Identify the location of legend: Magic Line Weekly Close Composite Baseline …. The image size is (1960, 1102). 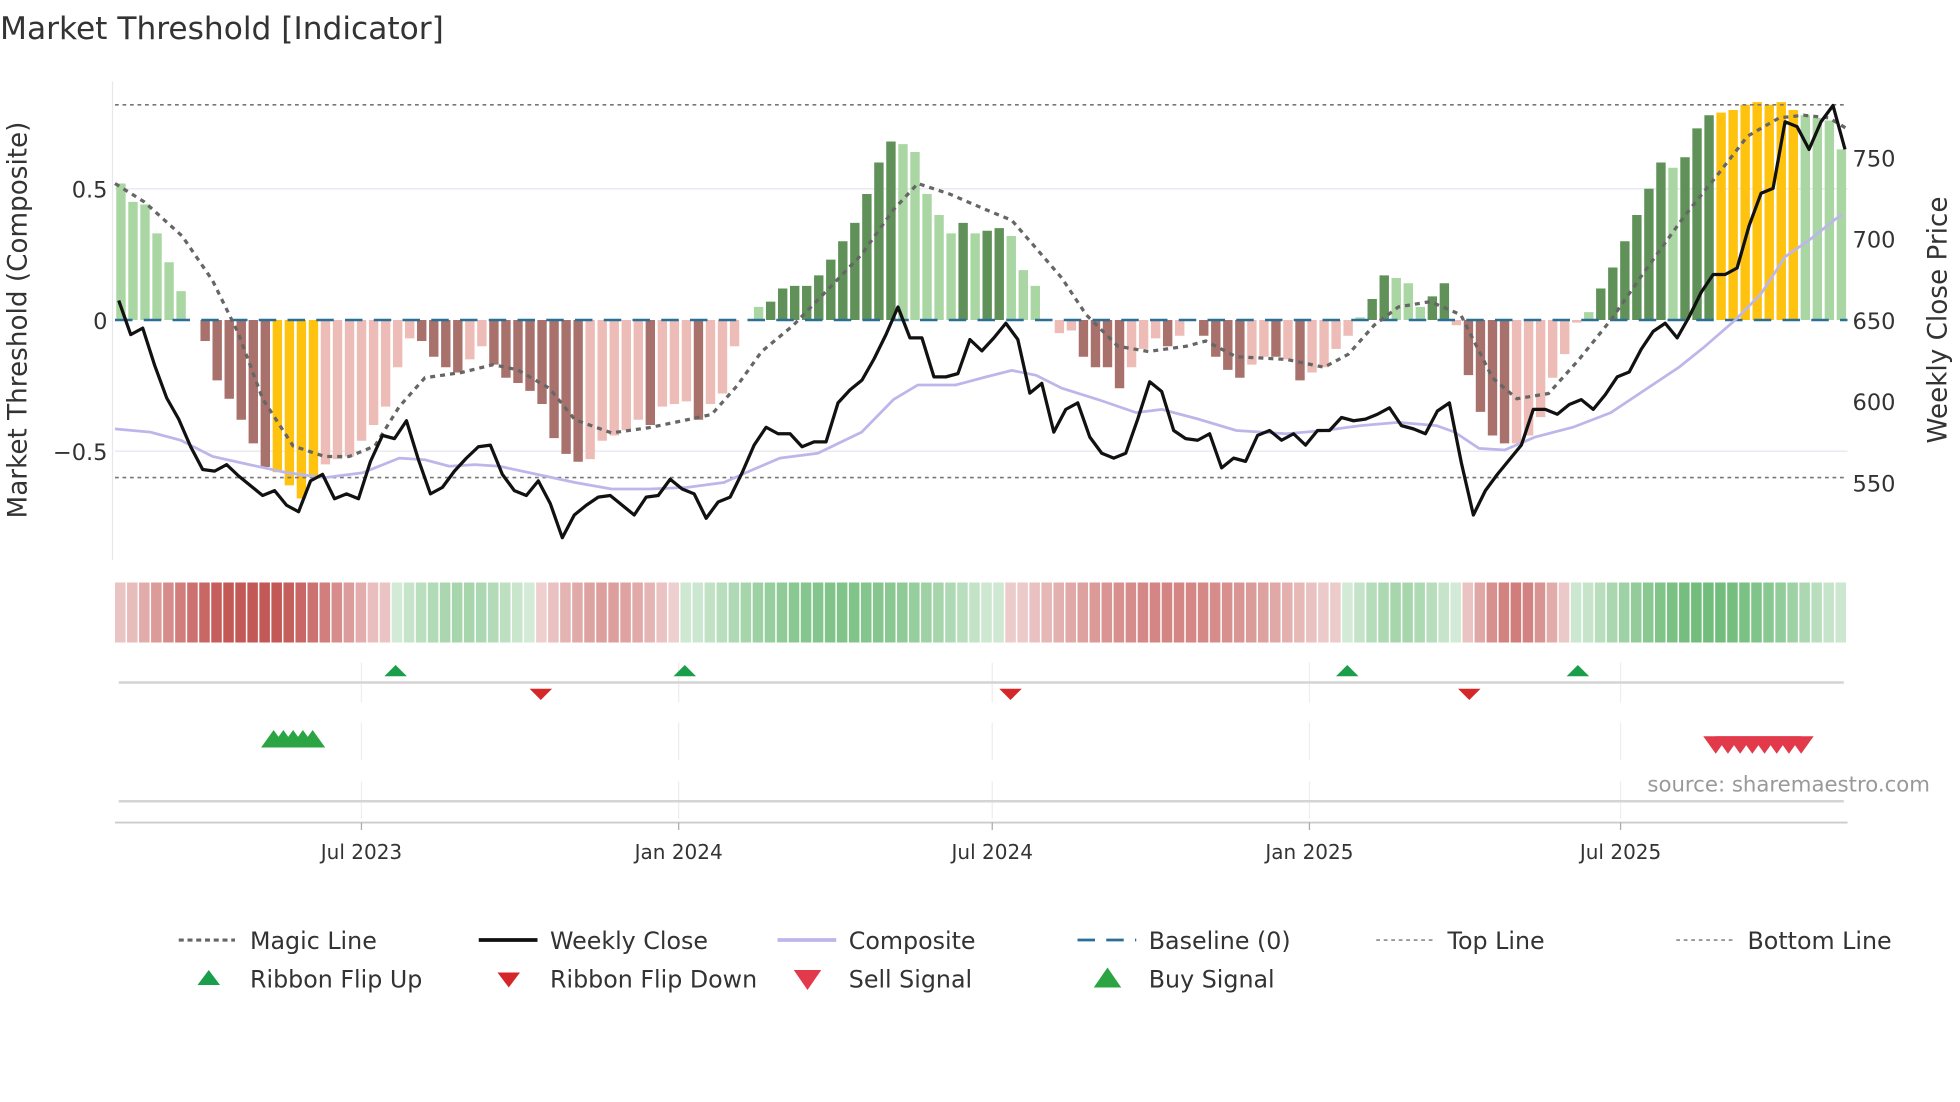
(1035, 960).